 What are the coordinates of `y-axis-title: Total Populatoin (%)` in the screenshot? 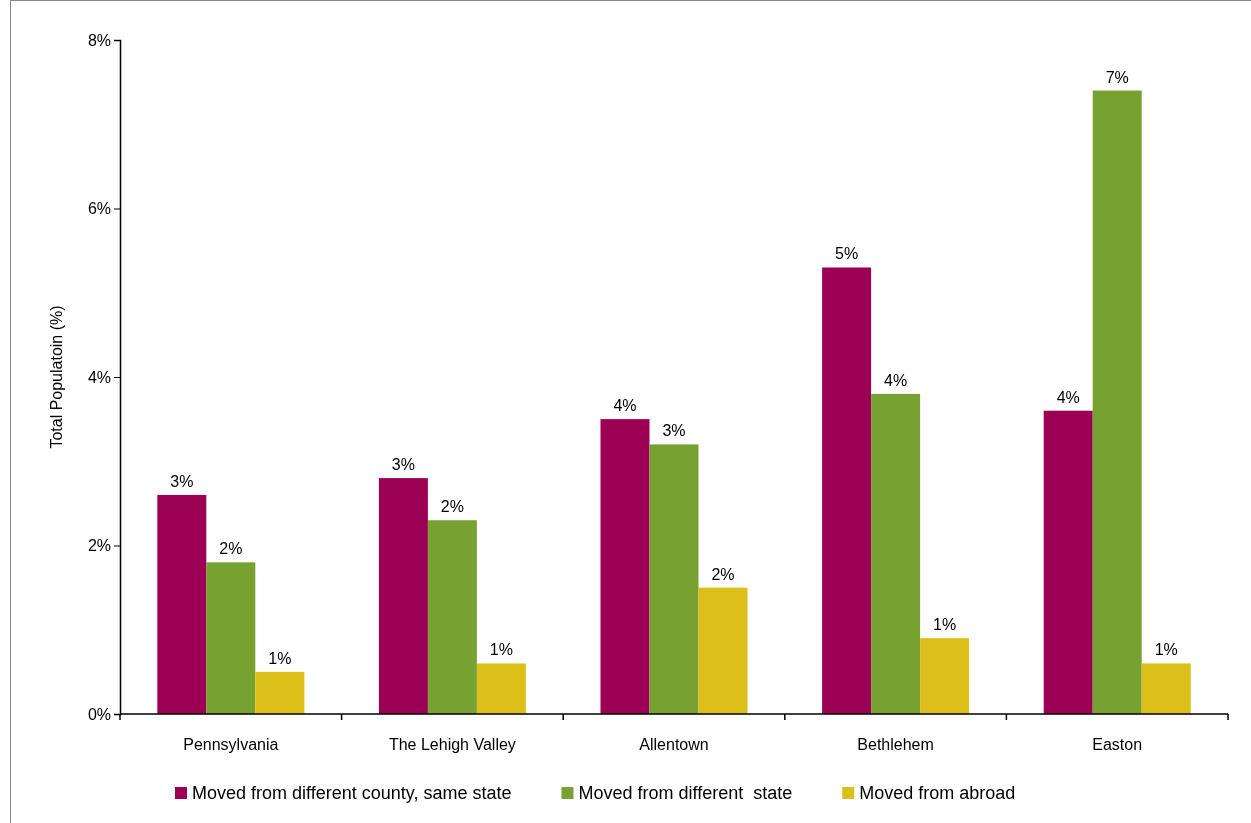 It's located at (56, 377).